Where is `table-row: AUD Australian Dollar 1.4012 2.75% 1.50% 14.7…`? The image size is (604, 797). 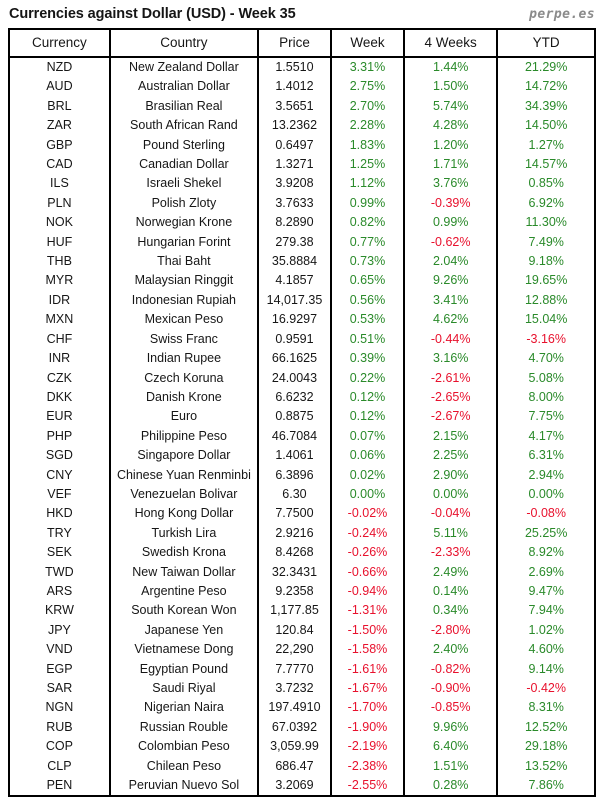 table-row: AUD Australian Dollar 1.4012 2.75% 1.50% 14.7… is located at coordinates (302, 87).